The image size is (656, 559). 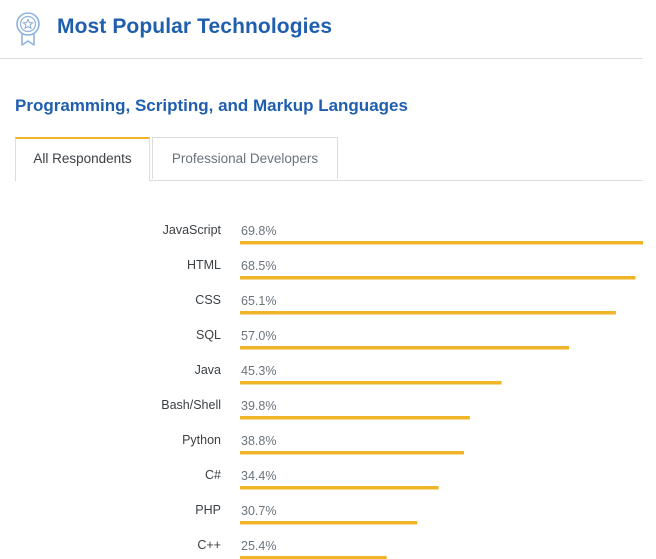 What do you see at coordinates (258, 546) in the screenshot?
I see `value-label: 25.4%` at bounding box center [258, 546].